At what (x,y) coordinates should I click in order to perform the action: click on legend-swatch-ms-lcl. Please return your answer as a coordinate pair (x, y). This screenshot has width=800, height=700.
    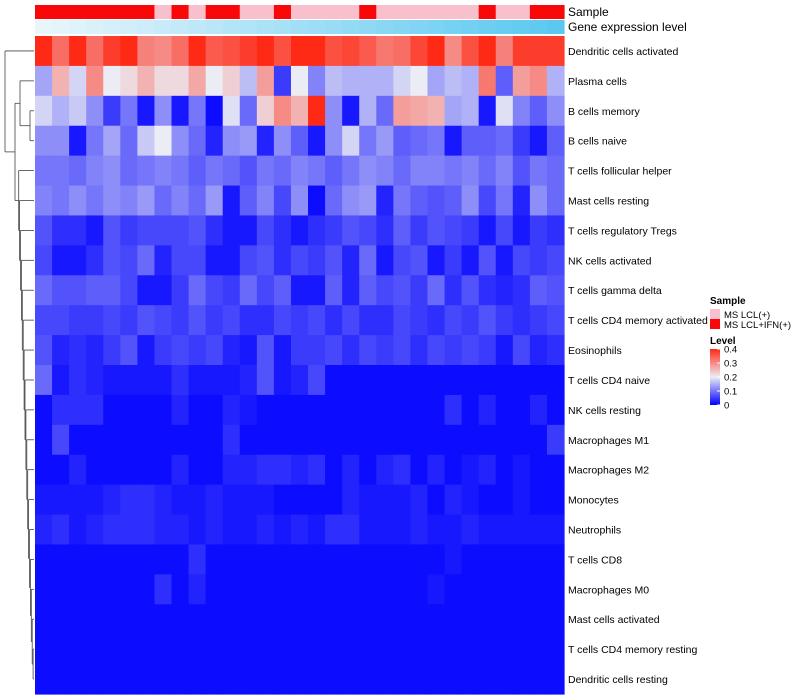
    Looking at the image, I should click on (715, 314).